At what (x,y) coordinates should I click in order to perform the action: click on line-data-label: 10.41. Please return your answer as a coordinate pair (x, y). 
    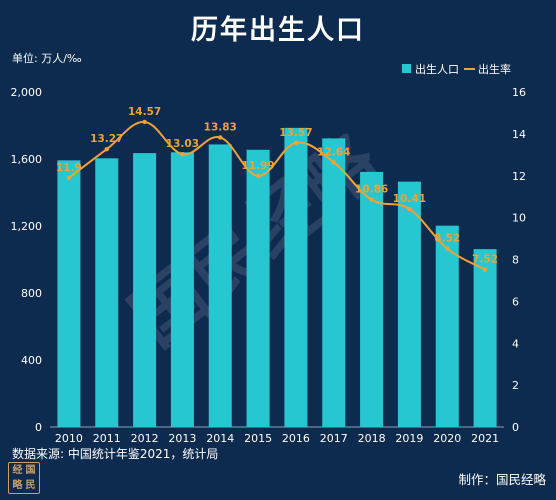
    Looking at the image, I should click on (409, 199).